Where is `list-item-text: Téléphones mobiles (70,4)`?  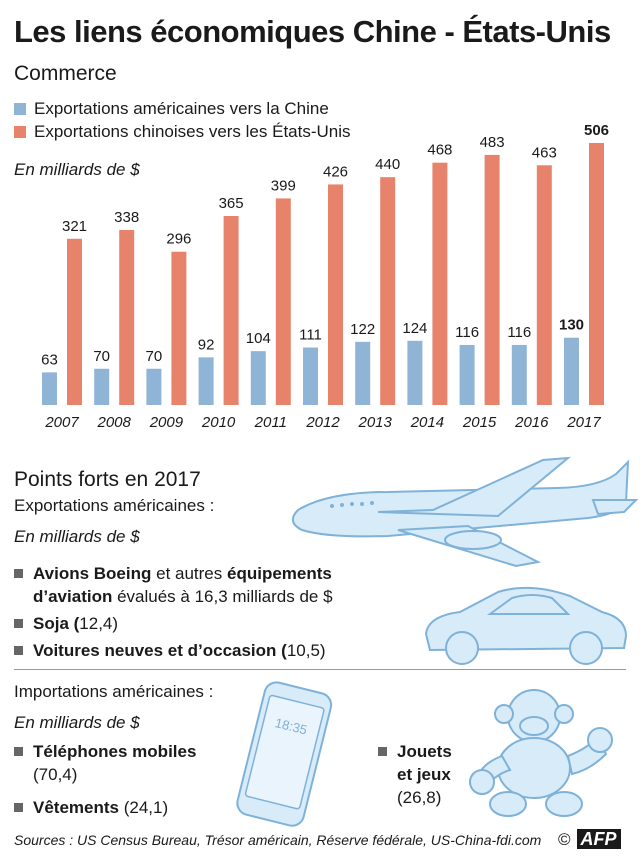
list-item-text: Téléphones mobiles (70,4) is located at coordinates (115, 763).